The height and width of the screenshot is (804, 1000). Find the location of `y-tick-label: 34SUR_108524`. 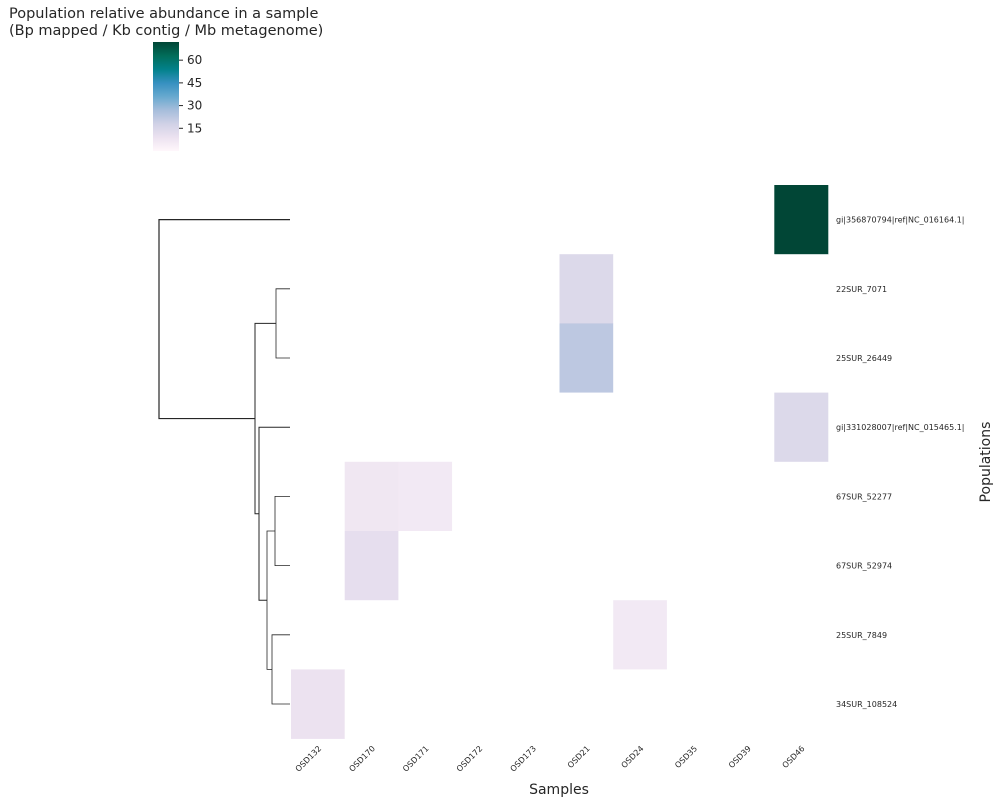

y-tick-label: 34SUR_108524 is located at coordinates (866, 704).